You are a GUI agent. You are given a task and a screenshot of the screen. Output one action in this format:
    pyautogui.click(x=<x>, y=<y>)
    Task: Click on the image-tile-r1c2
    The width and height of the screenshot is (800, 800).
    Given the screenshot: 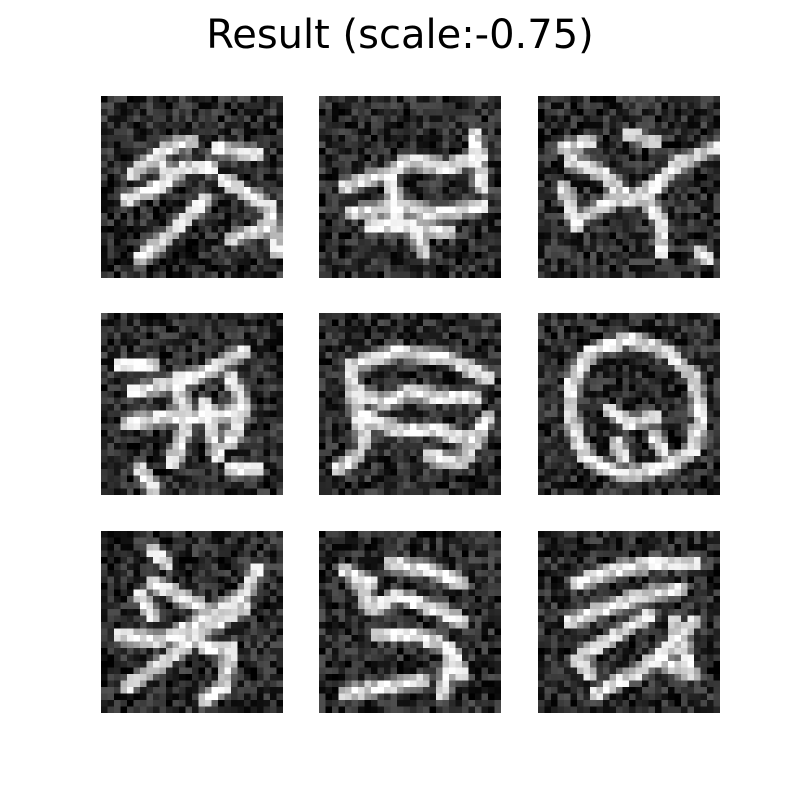 What is the action you would take?
    pyautogui.click(x=410, y=187)
    